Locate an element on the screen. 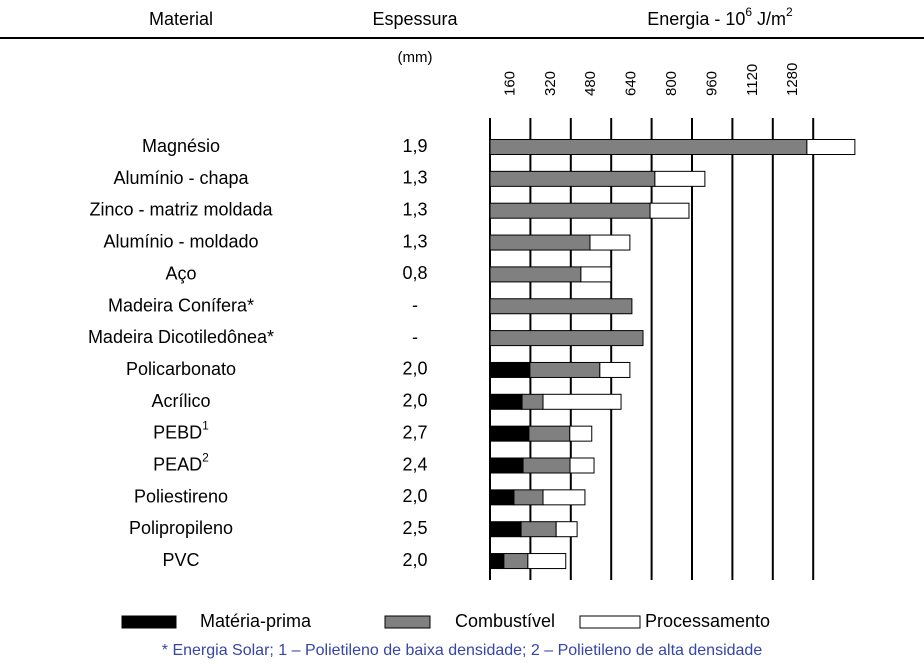  category-name: PVC is located at coordinates (180, 560).